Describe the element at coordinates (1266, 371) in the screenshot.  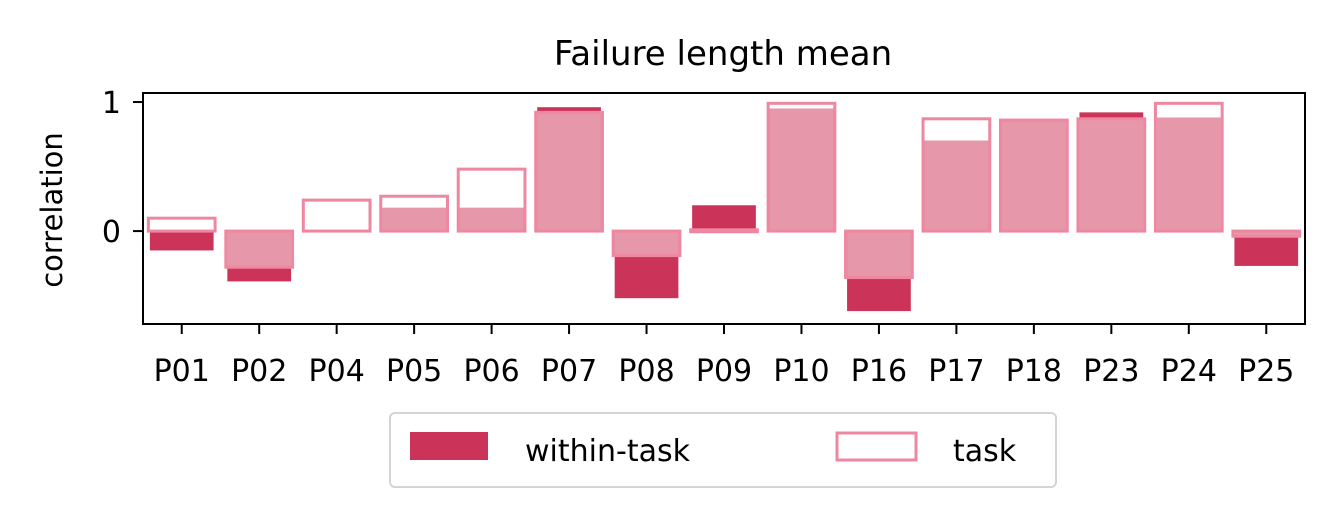
I see `x-tick-label-p25: P25` at that location.